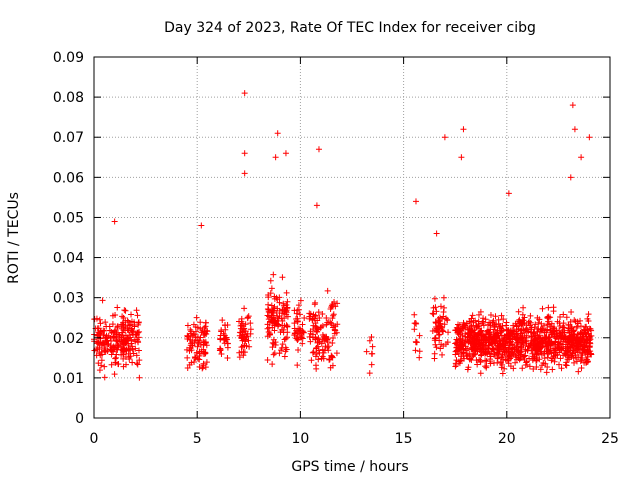  I want to click on x-tick-label: 10, so click(300, 439).